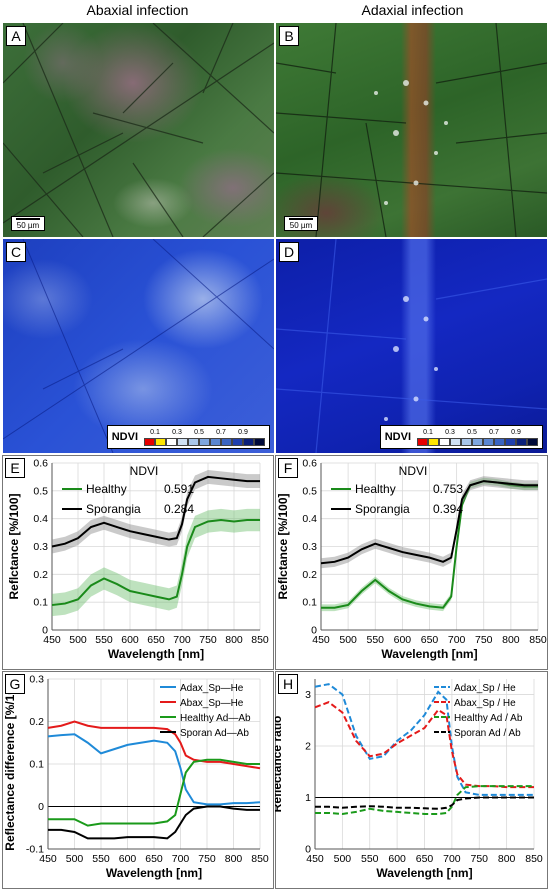  Describe the element at coordinates (52, 640) in the screenshot. I see `x-tick-label: 450` at that location.